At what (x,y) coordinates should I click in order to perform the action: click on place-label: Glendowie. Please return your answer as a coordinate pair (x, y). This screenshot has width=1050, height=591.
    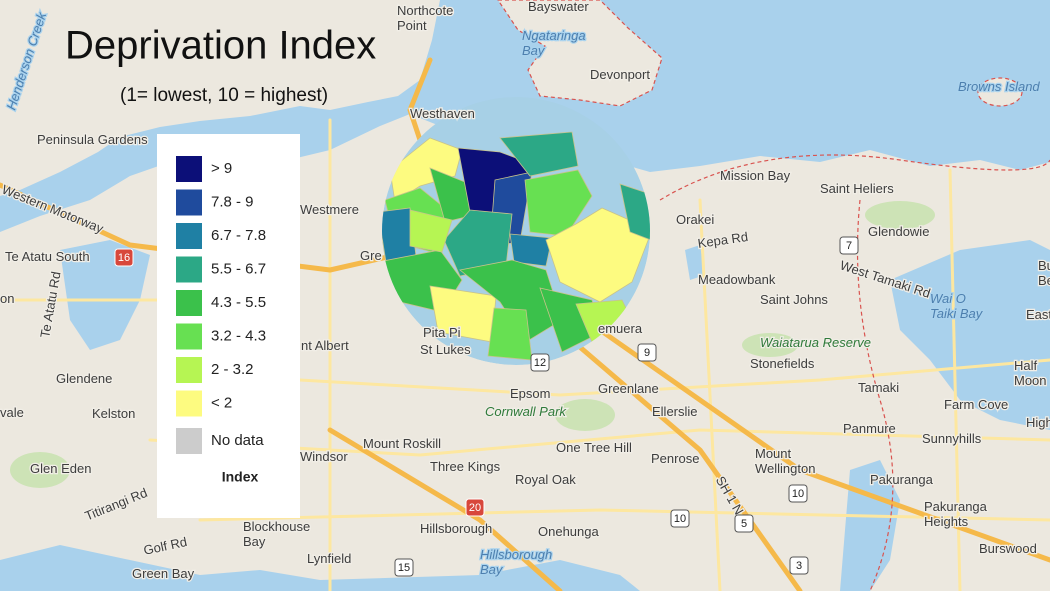
    Looking at the image, I should click on (898, 231).